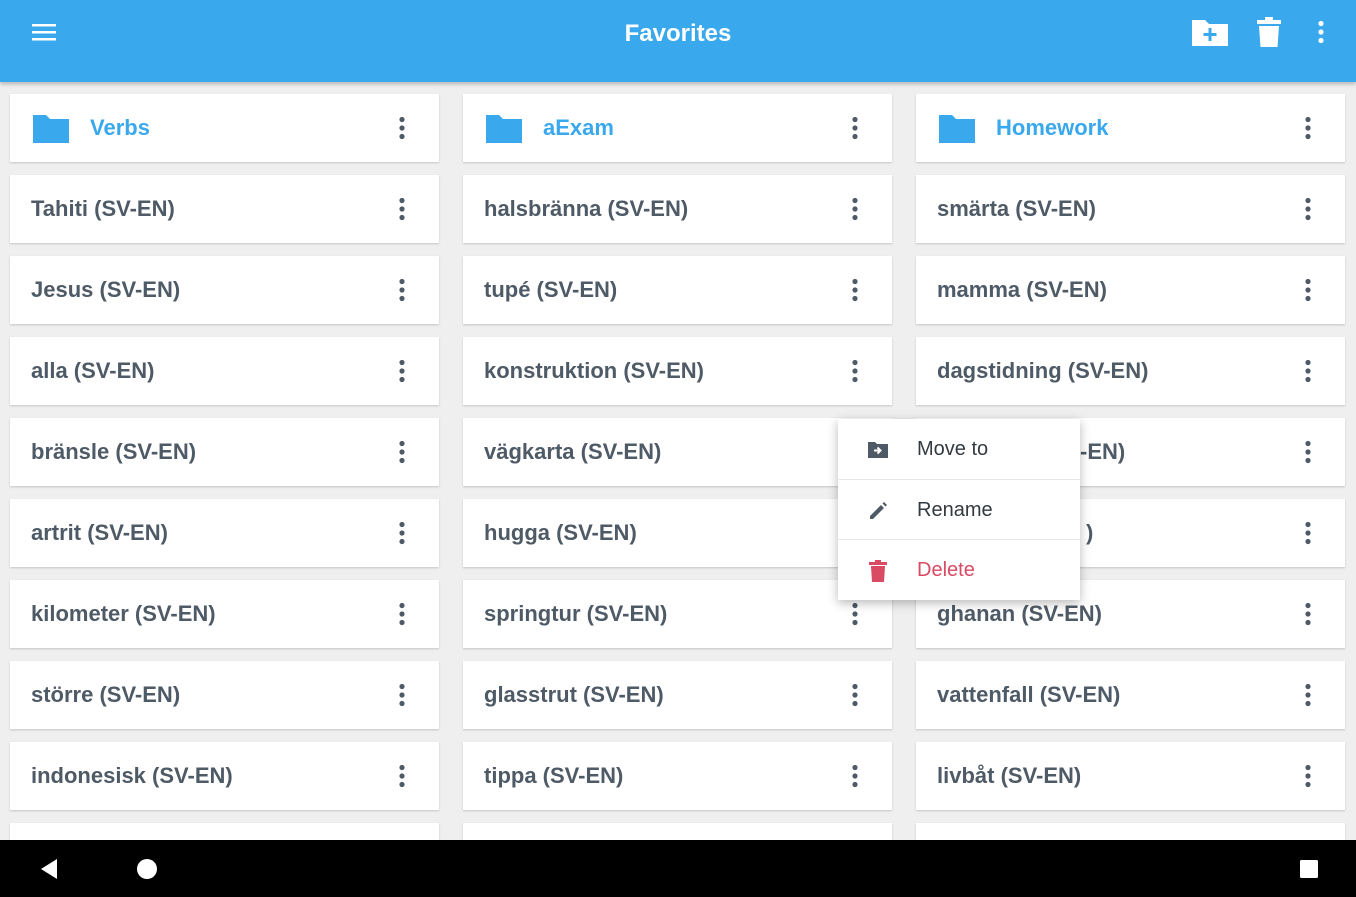 The image size is (1356, 897). Describe the element at coordinates (147, 869) in the screenshot. I see `home-icon` at that location.